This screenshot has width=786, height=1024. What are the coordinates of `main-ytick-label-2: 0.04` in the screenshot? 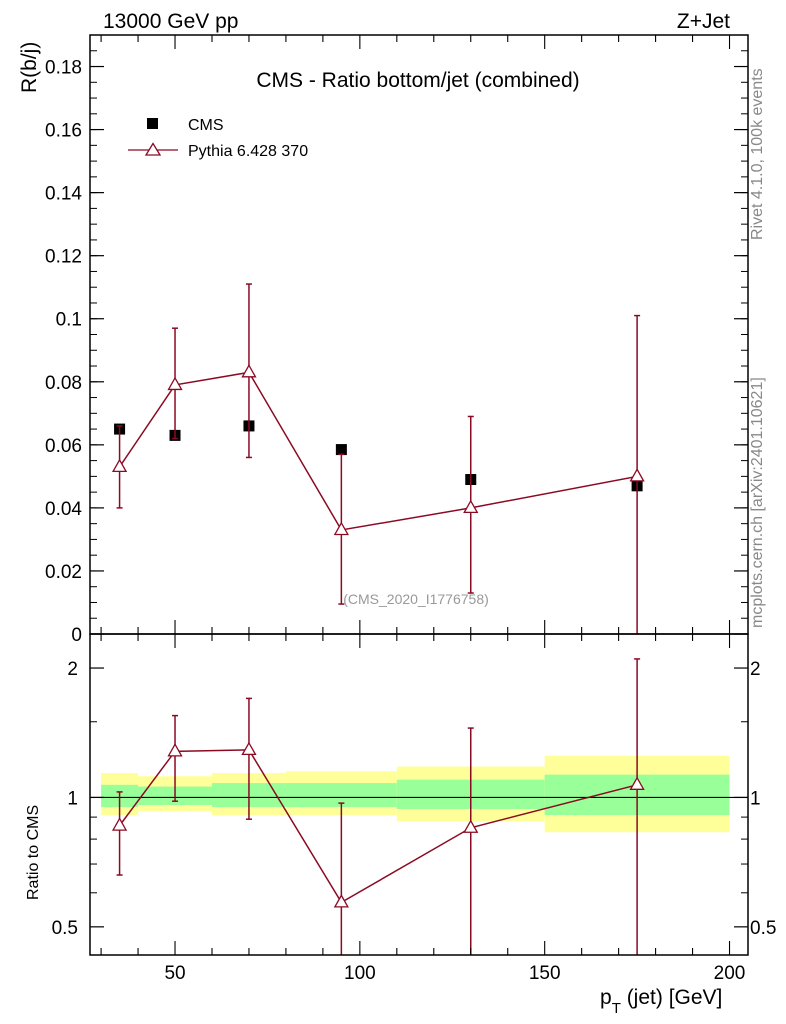 It's located at (63, 509).